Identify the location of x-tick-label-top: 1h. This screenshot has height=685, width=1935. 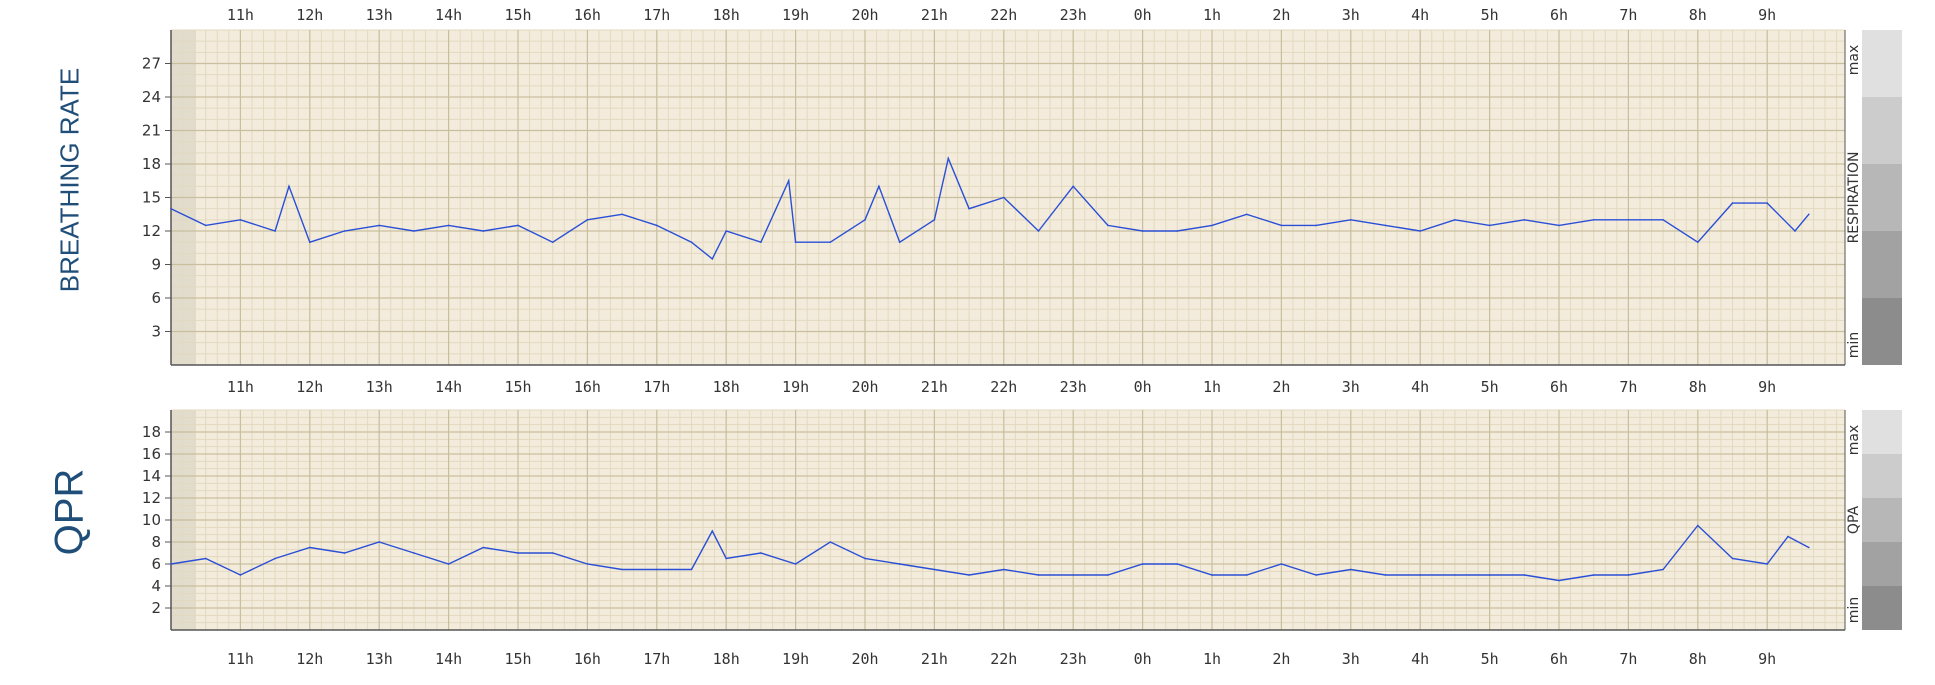
(1212, 15).